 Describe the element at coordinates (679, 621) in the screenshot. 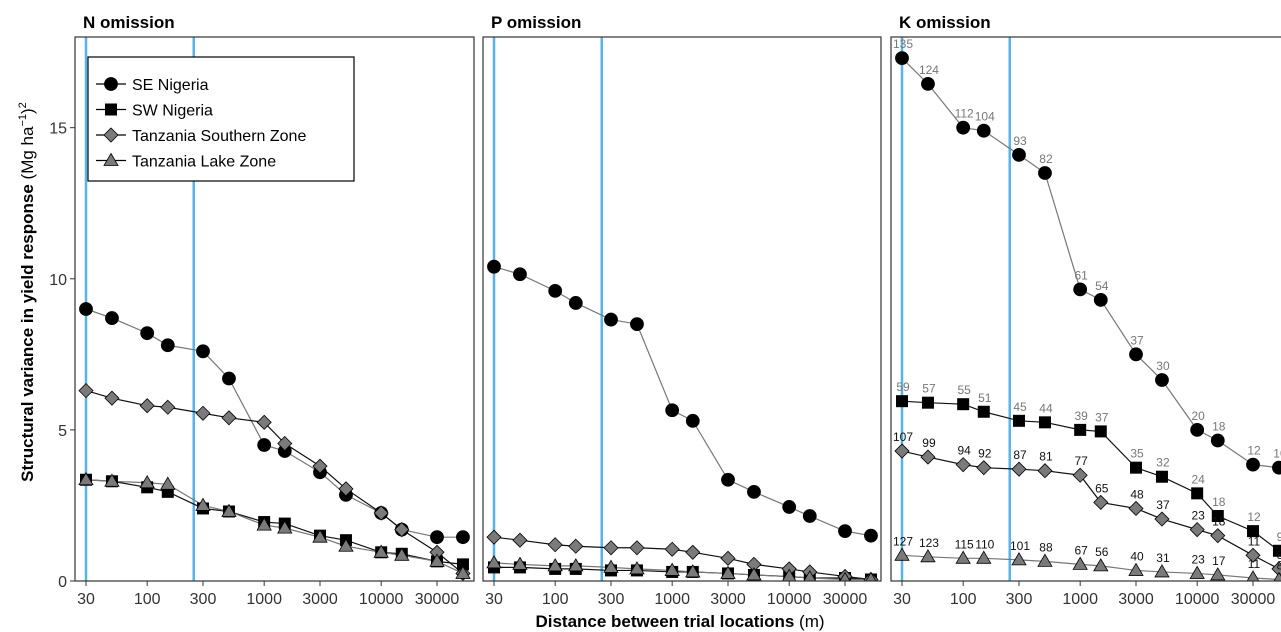

I see `x-axis-label: Distance between trial locations (m)` at that location.